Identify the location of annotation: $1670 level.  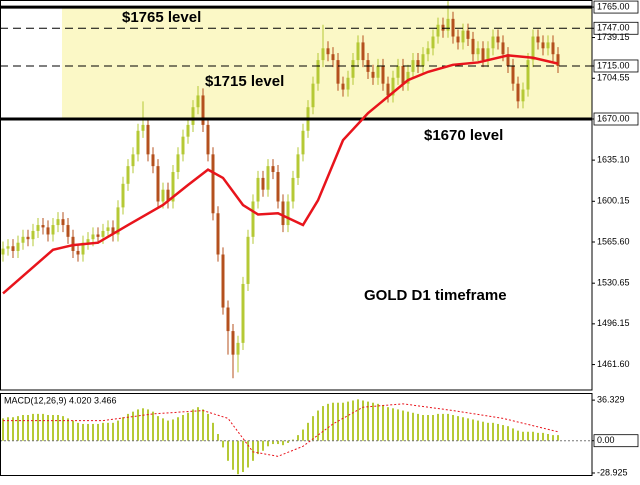
(463, 135).